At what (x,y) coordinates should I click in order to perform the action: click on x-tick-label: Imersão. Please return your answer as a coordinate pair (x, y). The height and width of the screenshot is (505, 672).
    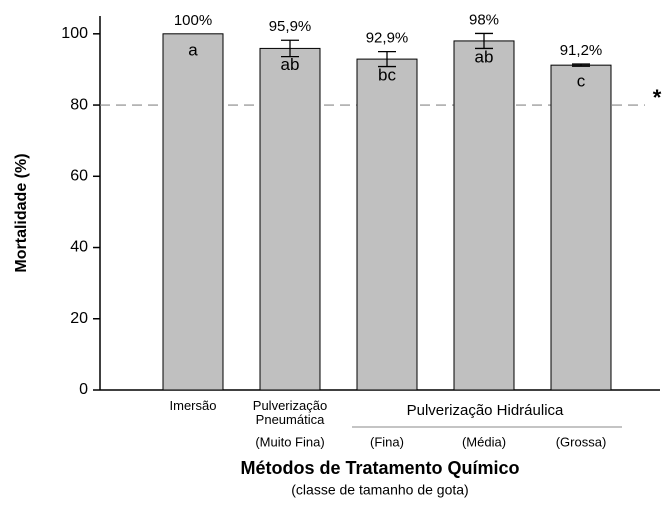
    Looking at the image, I should click on (193, 405).